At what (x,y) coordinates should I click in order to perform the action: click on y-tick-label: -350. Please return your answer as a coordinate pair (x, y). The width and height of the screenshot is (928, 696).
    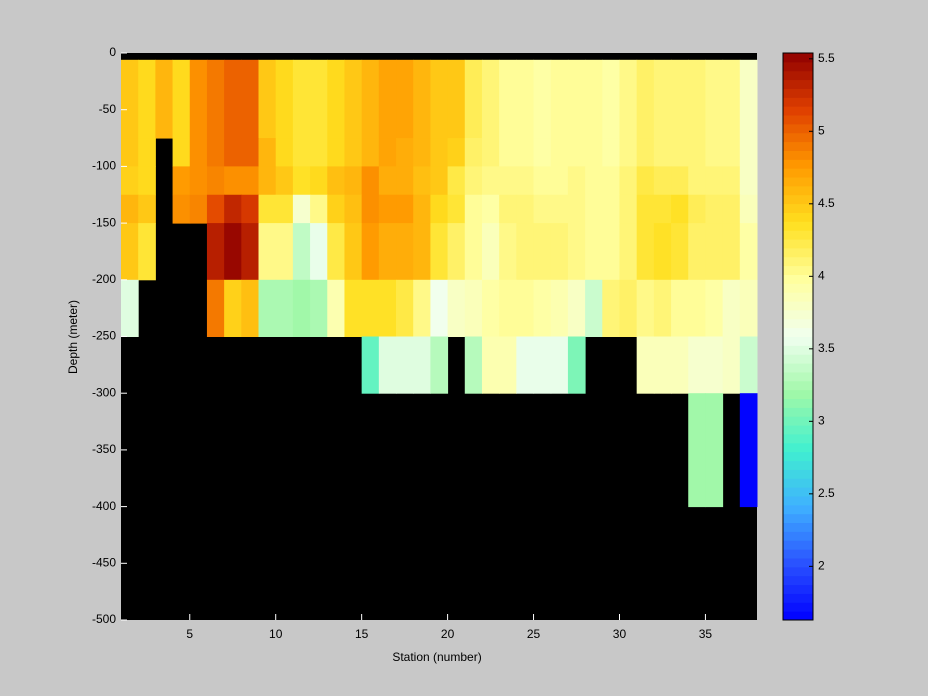
    Looking at the image, I should click on (104, 449).